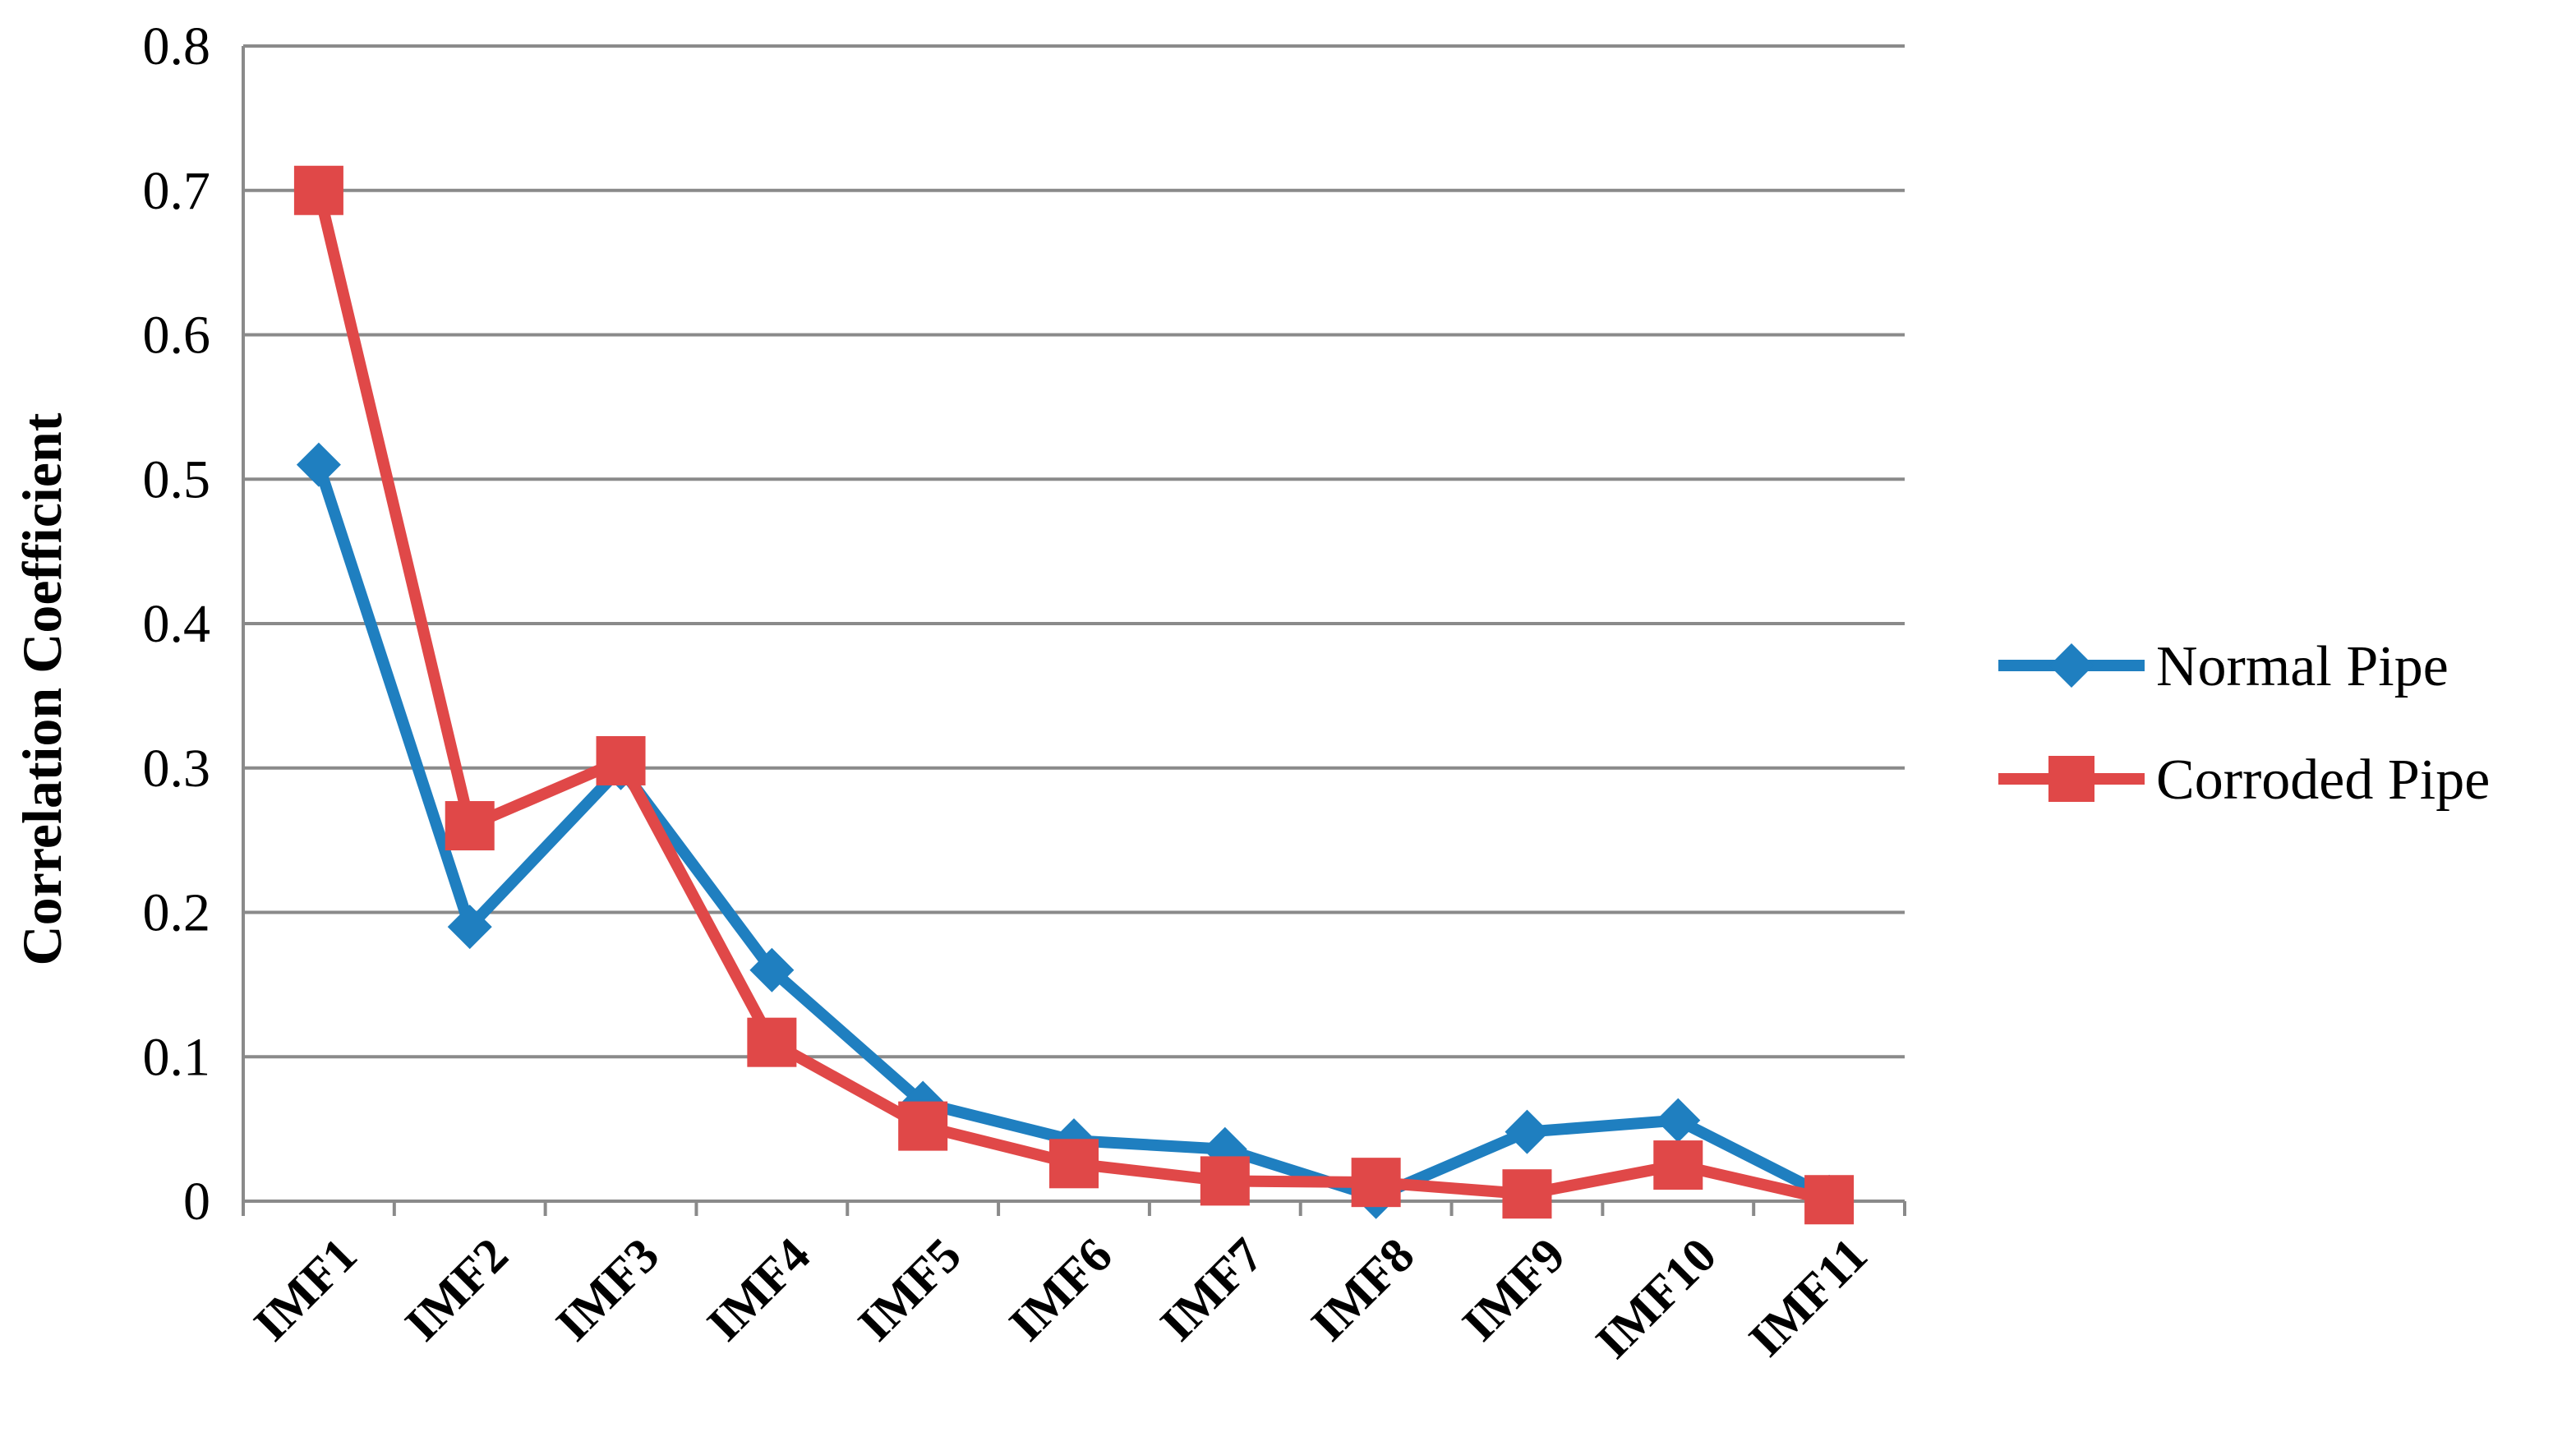  What do you see at coordinates (196, 1202) in the screenshot?
I see `y-tick-label: 0` at bounding box center [196, 1202].